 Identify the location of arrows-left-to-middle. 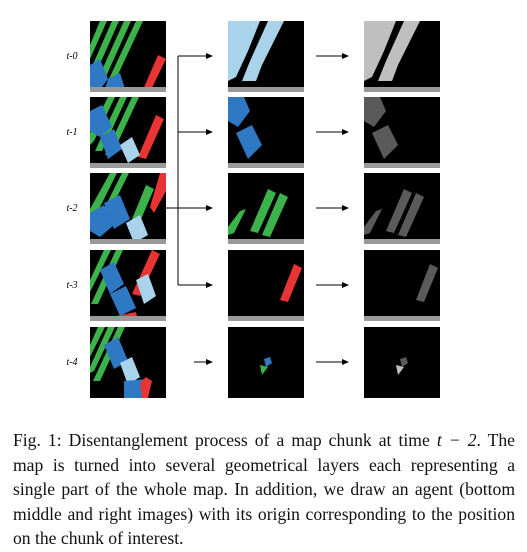
(189, 170).